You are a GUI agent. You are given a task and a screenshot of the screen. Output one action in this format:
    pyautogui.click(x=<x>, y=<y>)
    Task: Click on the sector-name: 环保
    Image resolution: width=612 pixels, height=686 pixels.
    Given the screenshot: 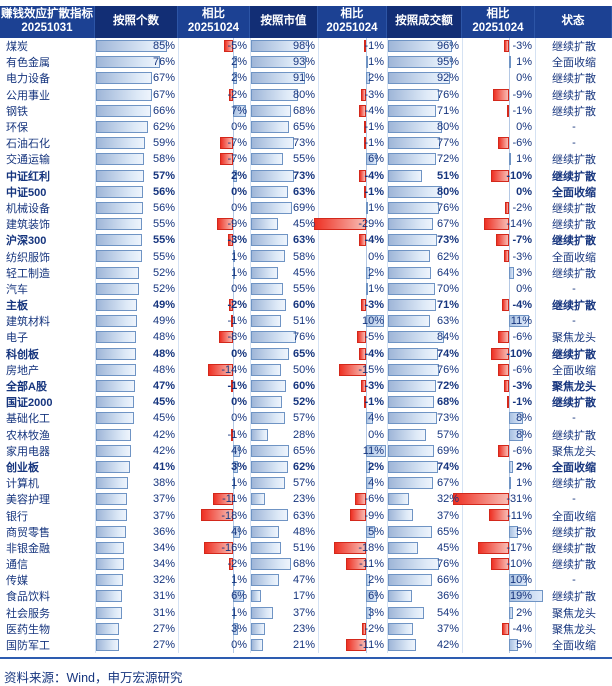 What is the action you would take?
    pyautogui.click(x=17, y=128)
    